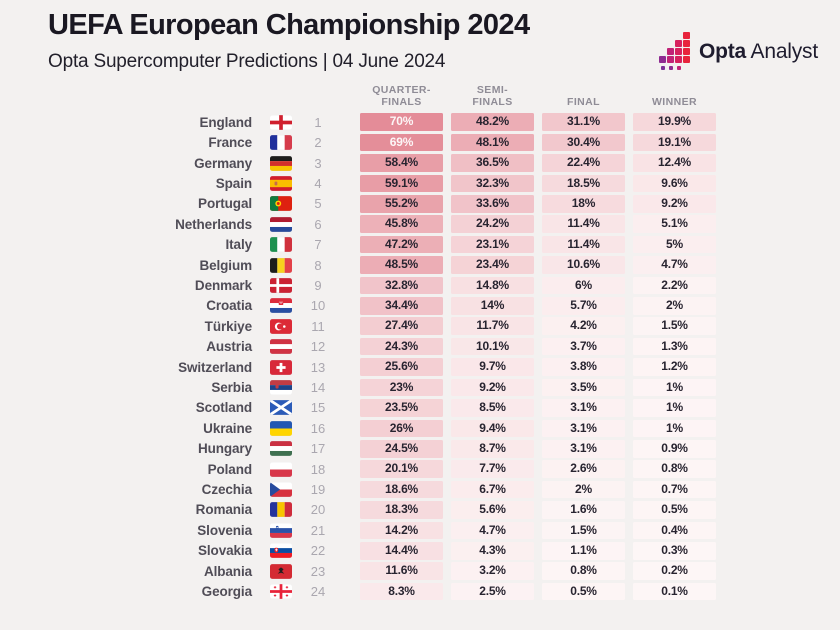 Image resolution: width=840 pixels, height=630 pixels. Describe the element at coordinates (400, 571) in the screenshot. I see `table-row: Albania 23 11.6% 3.2% 0.8% 0.2%` at that location.